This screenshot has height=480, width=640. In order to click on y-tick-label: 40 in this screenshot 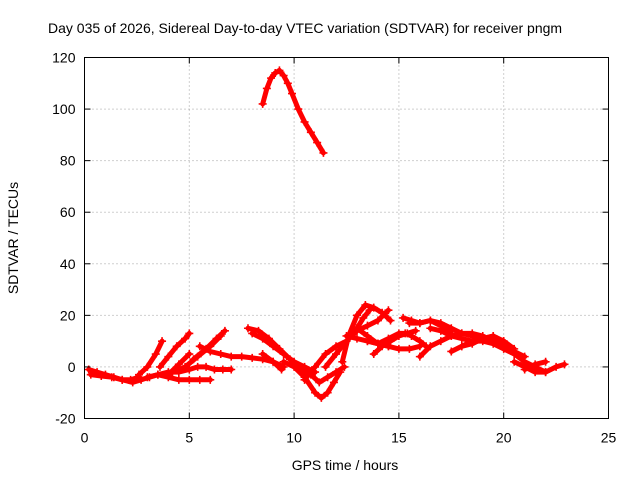, I will do `click(68, 264)`.